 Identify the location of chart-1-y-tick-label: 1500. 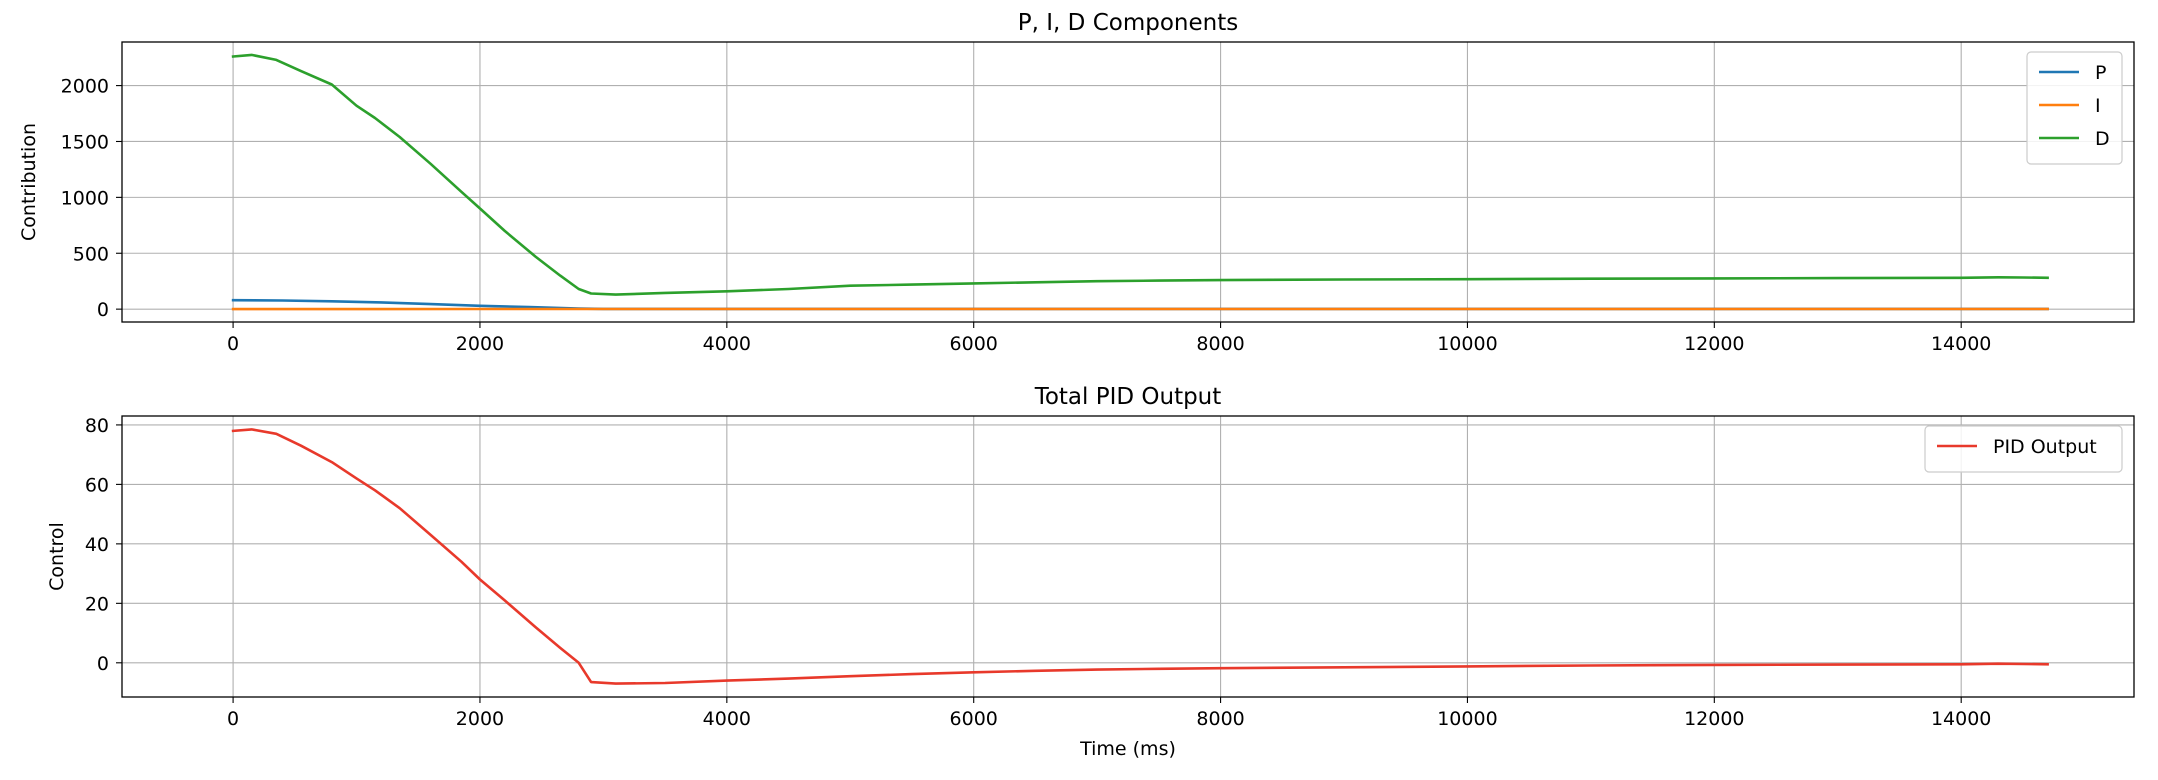
(85, 142).